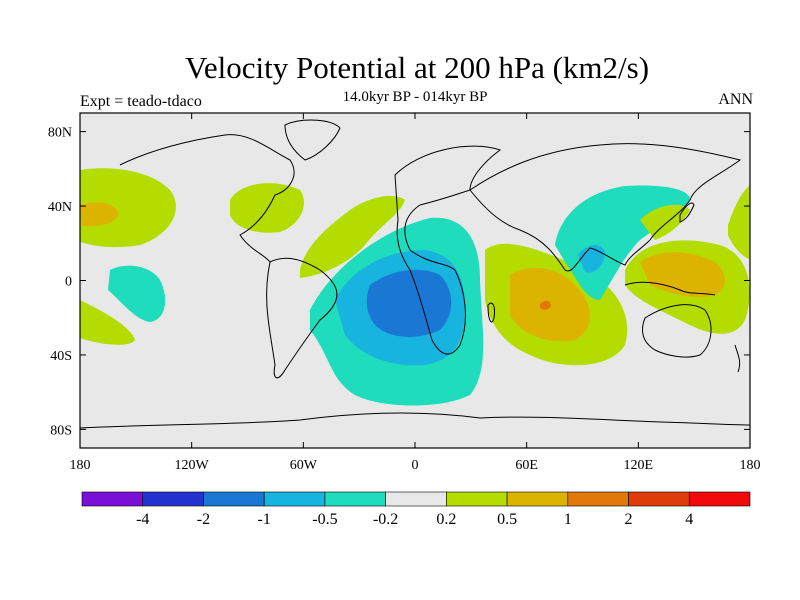  What do you see at coordinates (60, 133) in the screenshot?
I see `lat-tick-label: 80N` at bounding box center [60, 133].